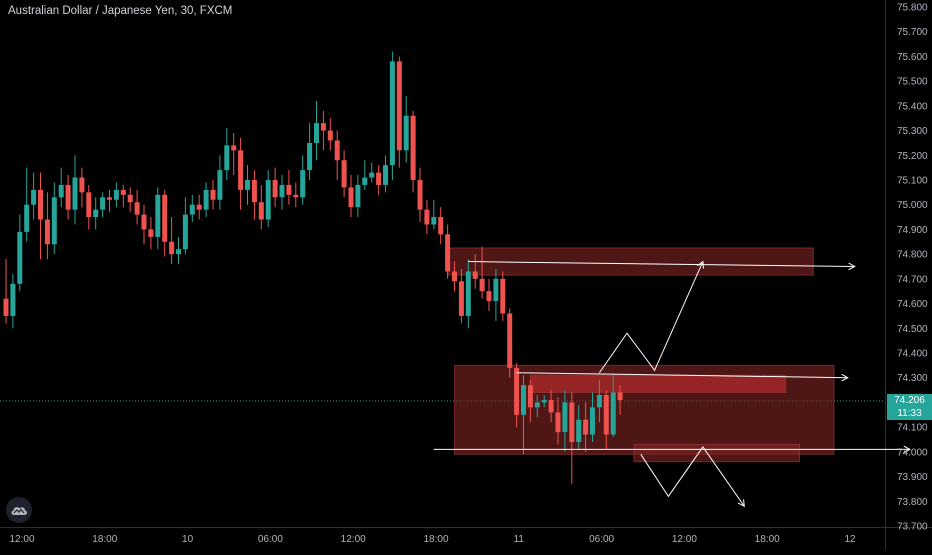 The width and height of the screenshot is (932, 555). What do you see at coordinates (912, 156) in the screenshot?
I see `price-tick-label: 75.200` at bounding box center [912, 156].